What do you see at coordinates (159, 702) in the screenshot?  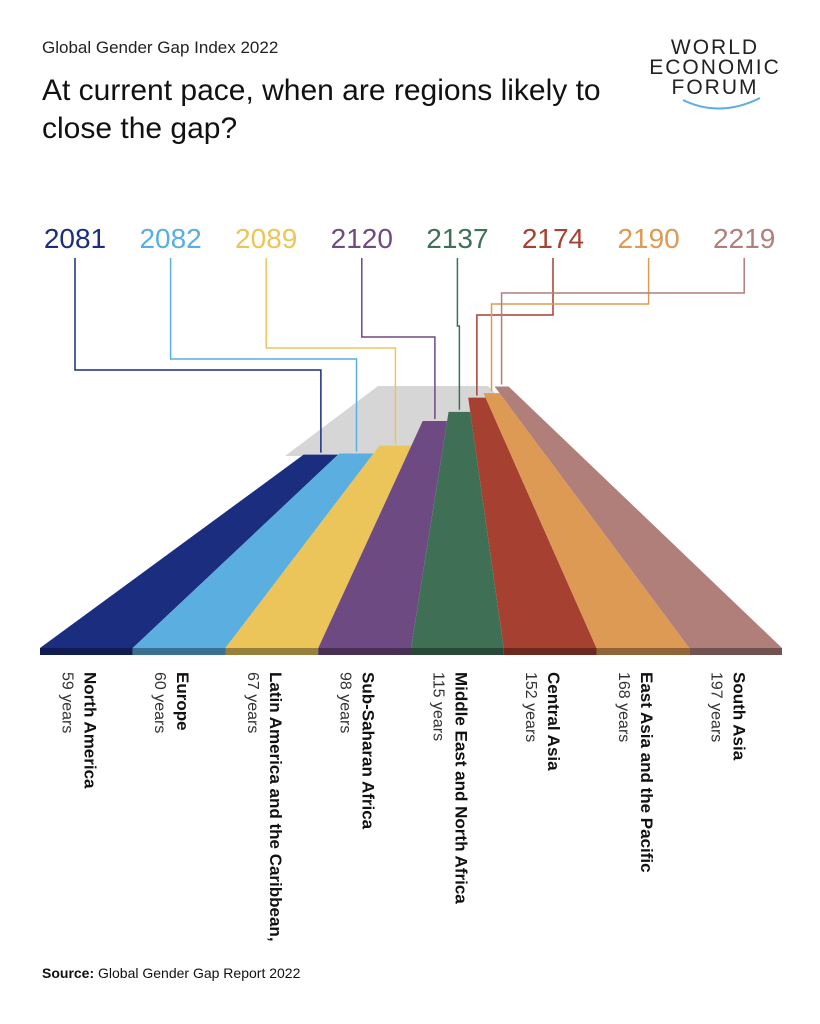 I see `years-label: 60 years` at bounding box center [159, 702].